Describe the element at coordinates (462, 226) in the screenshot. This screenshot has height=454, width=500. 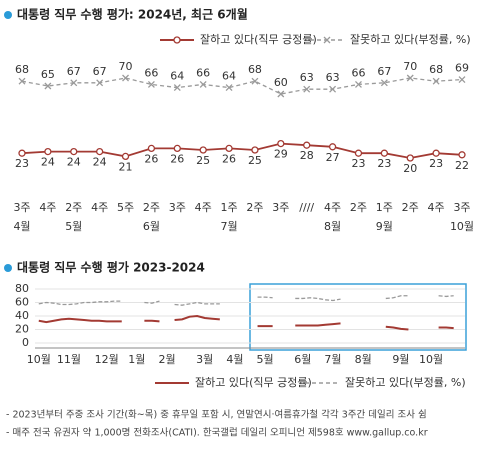
I see `month-label: 10월` at that location.